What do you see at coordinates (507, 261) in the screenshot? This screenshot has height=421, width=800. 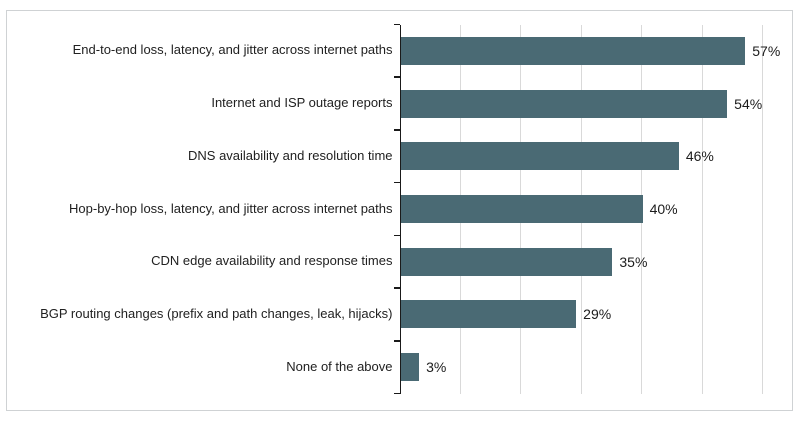 I see `bar-35-percent` at bounding box center [507, 261].